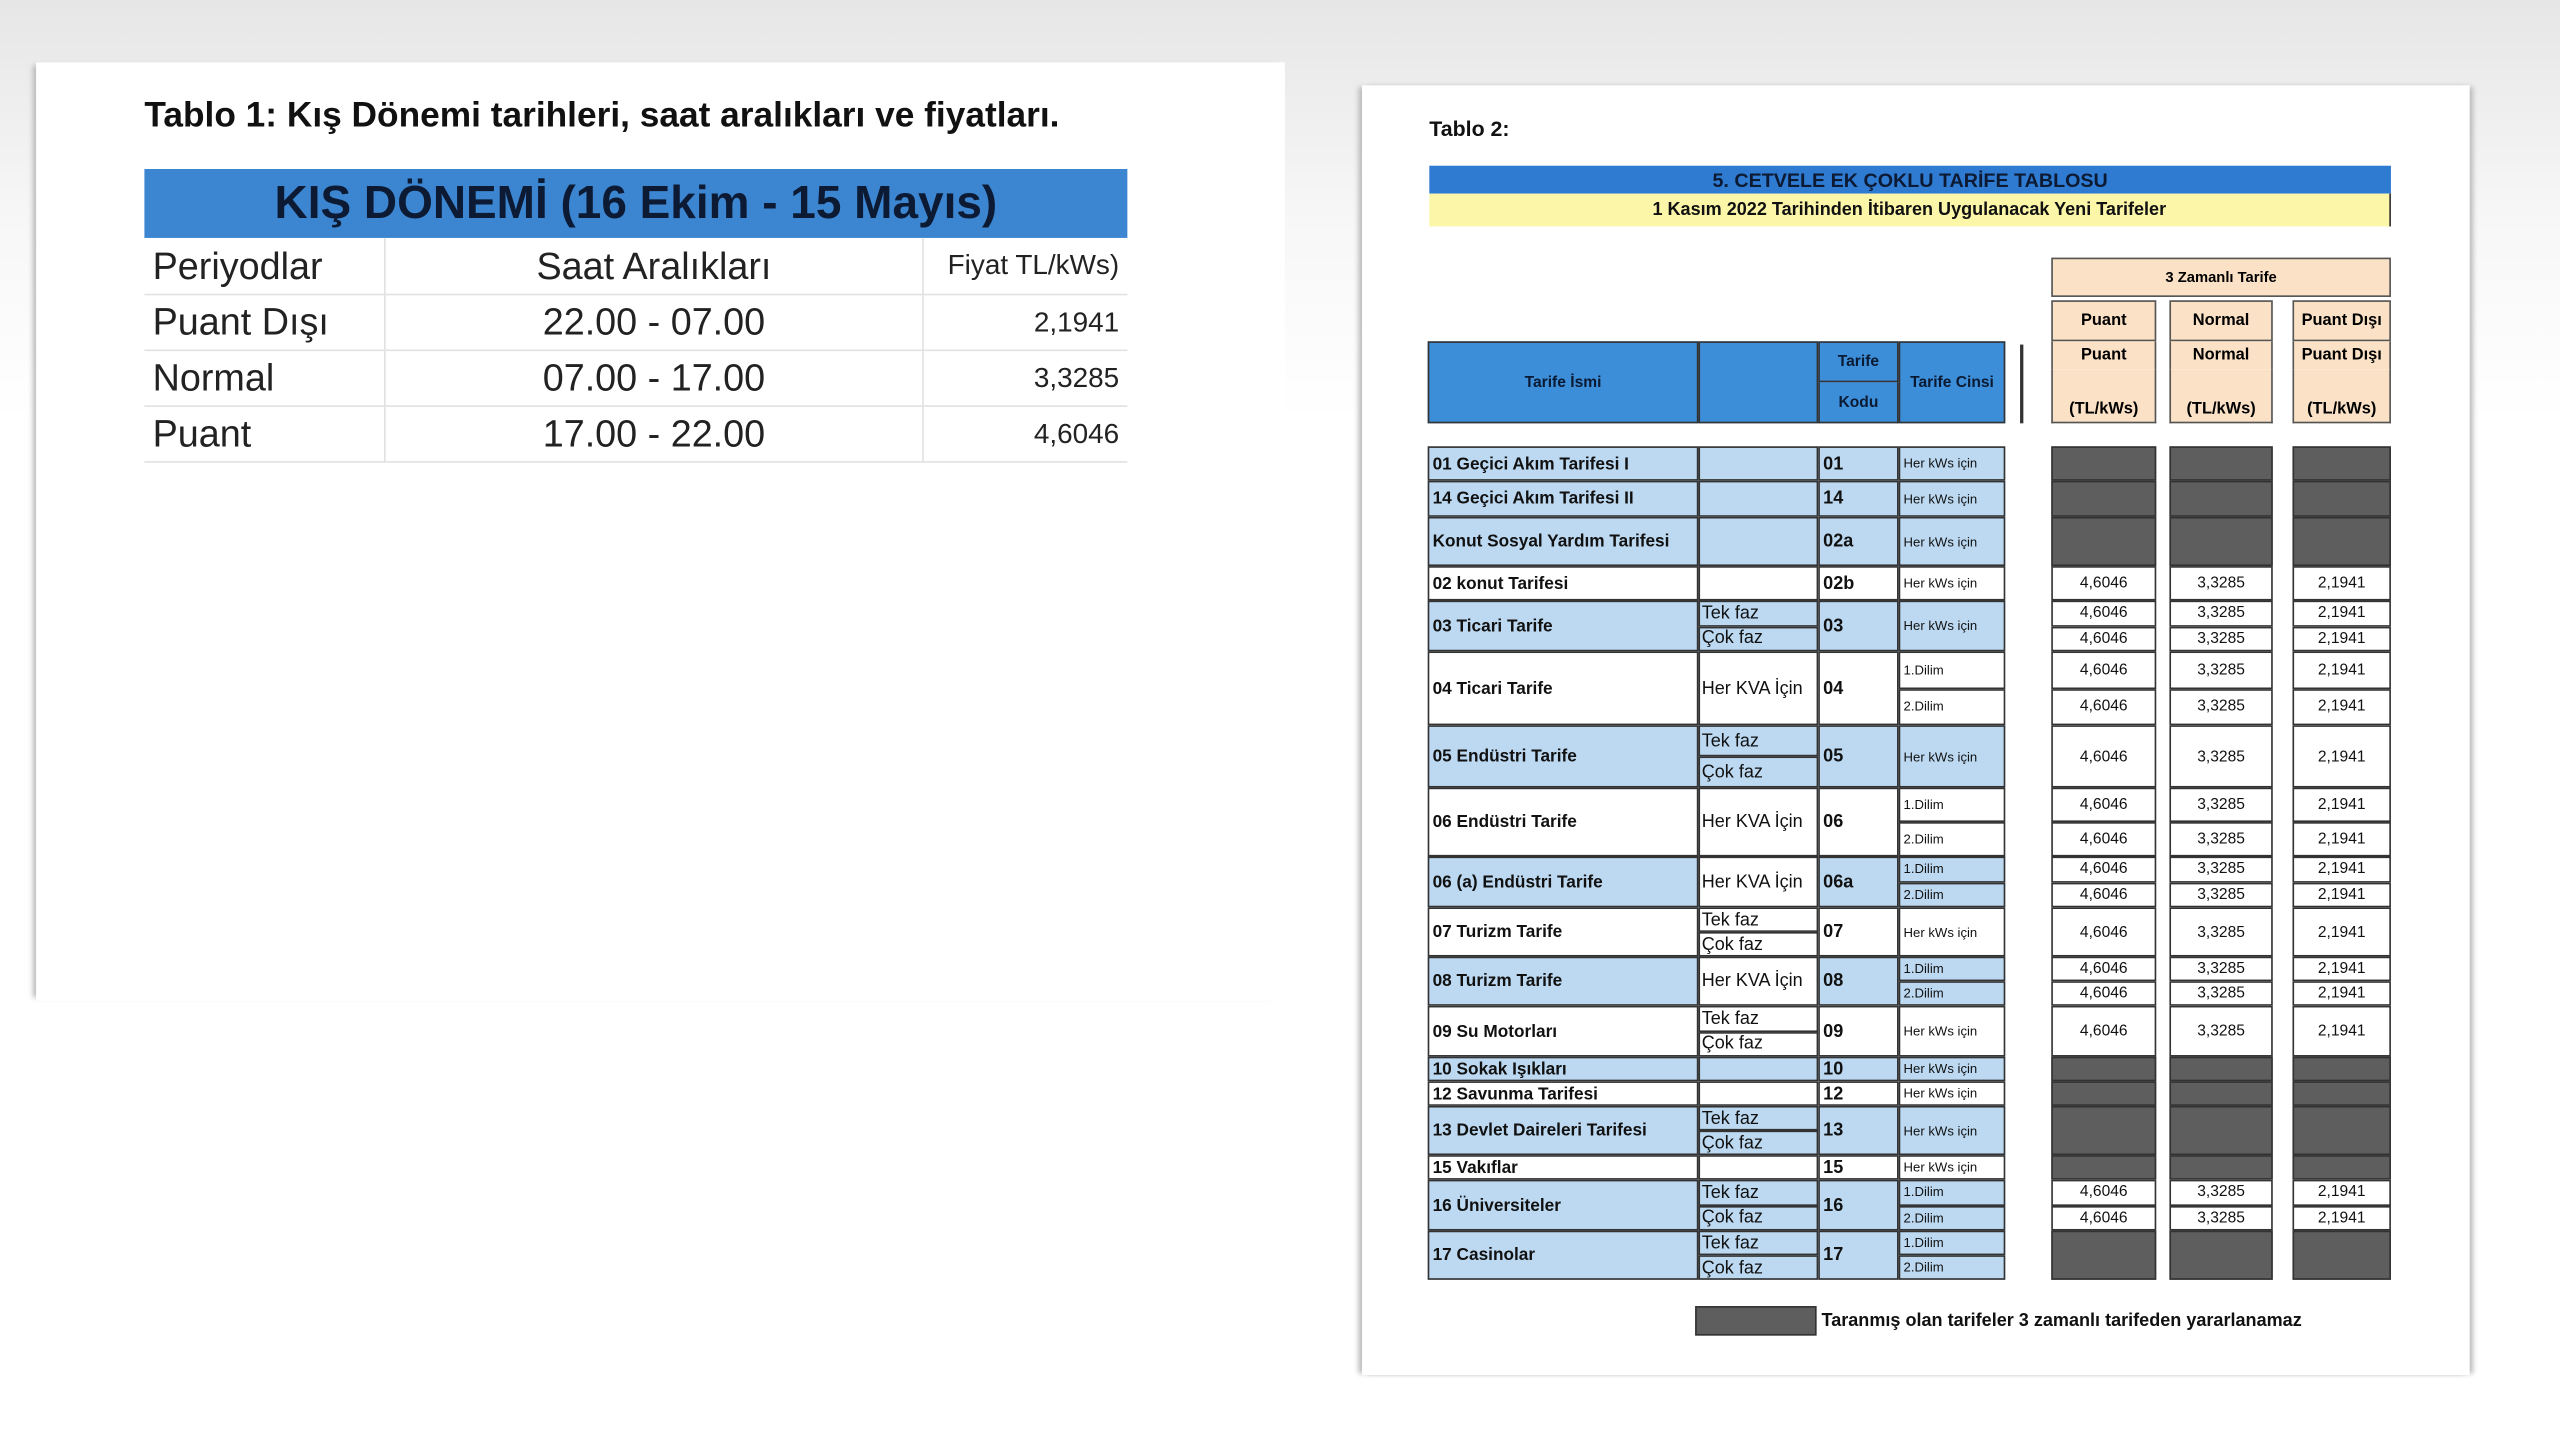 The height and width of the screenshot is (1439, 2560). I want to click on tariff-code: 04, so click(1858, 688).